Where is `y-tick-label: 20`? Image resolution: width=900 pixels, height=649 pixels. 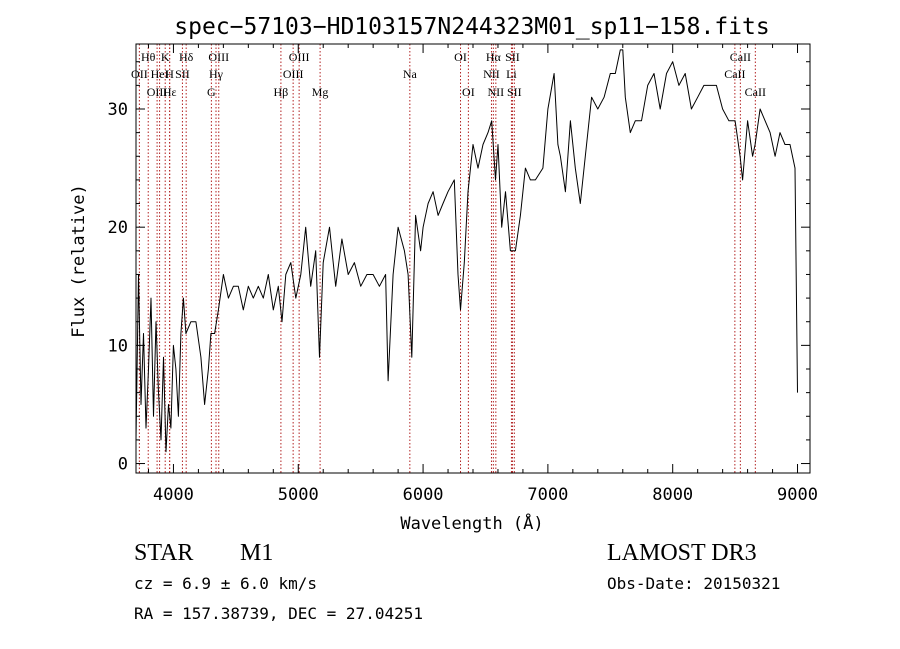
y-tick-label: 20 is located at coordinates (118, 228).